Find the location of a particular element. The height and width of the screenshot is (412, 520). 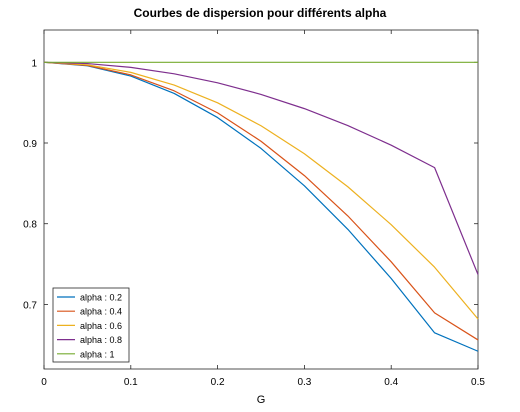

legend-label: alpha : 0.6 is located at coordinates (101, 326).